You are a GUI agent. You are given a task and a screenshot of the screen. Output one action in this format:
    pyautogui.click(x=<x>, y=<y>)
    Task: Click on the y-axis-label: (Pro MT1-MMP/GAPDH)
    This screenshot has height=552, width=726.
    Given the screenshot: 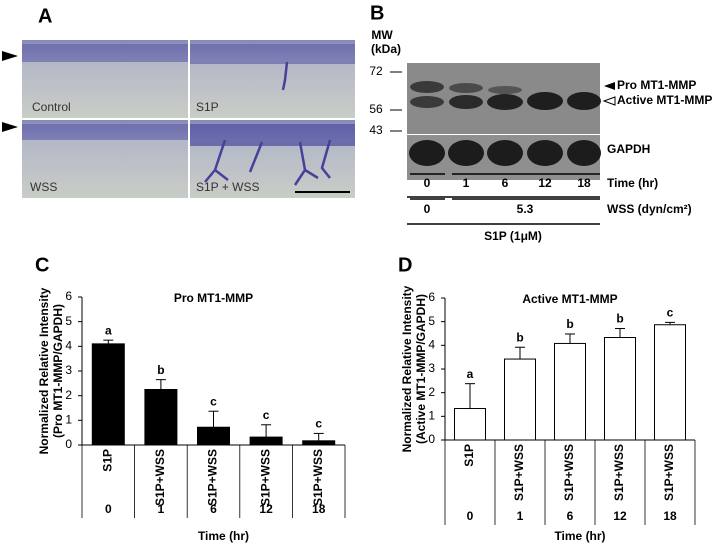 What is the action you would take?
    pyautogui.click(x=58, y=371)
    